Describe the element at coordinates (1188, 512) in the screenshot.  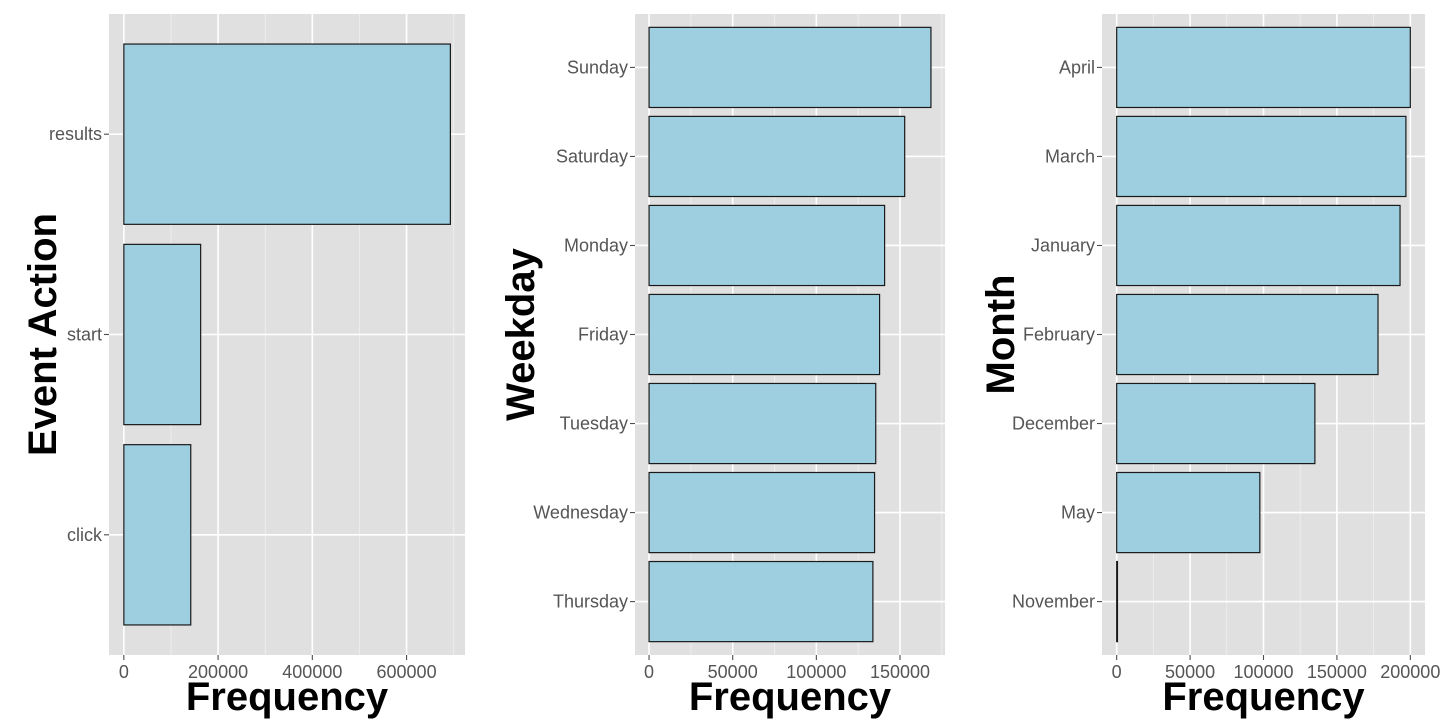
I see `bar-may` at that location.